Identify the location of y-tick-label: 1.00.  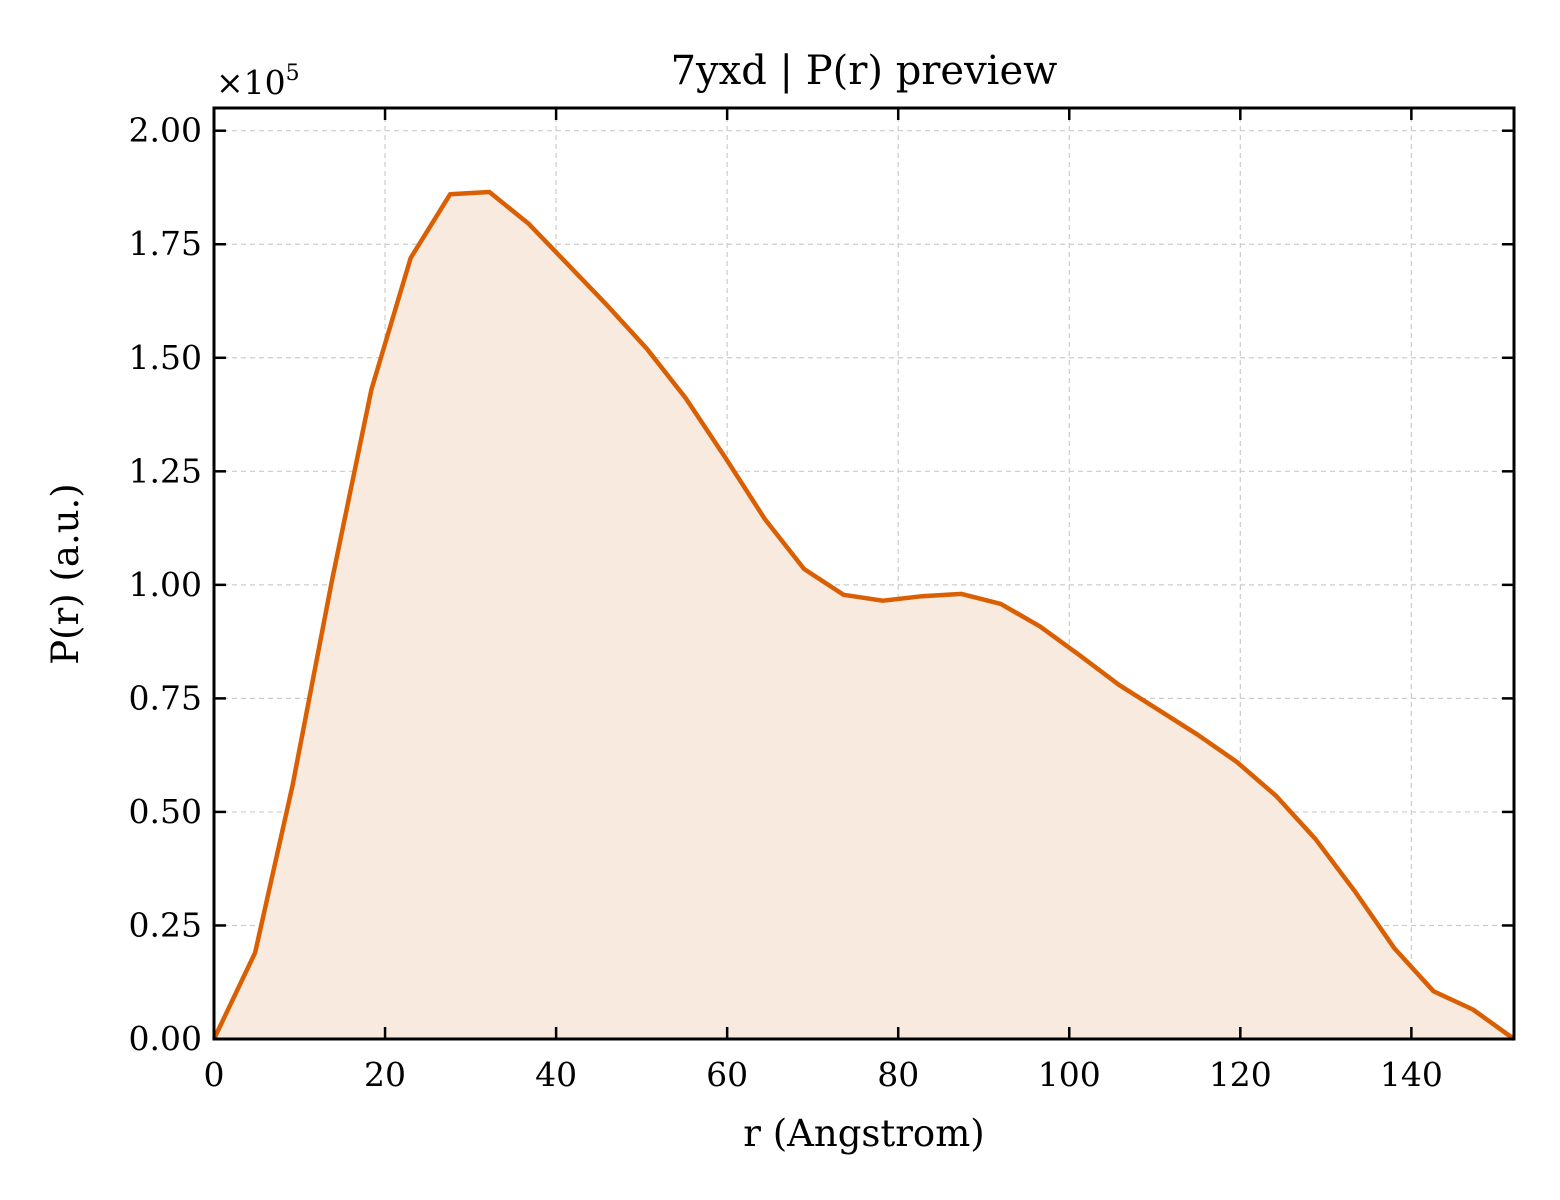
(165, 584).